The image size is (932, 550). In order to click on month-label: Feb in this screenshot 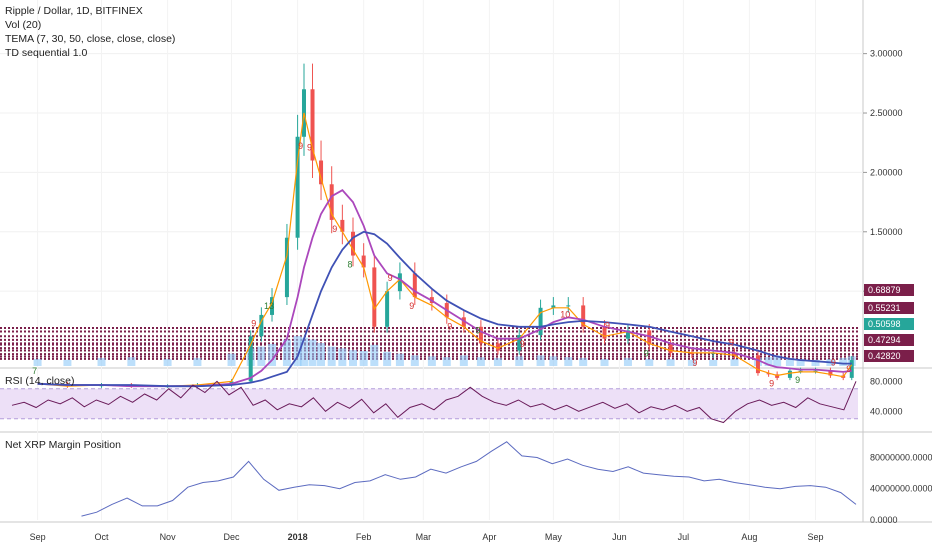, I will do `click(364, 537)`.